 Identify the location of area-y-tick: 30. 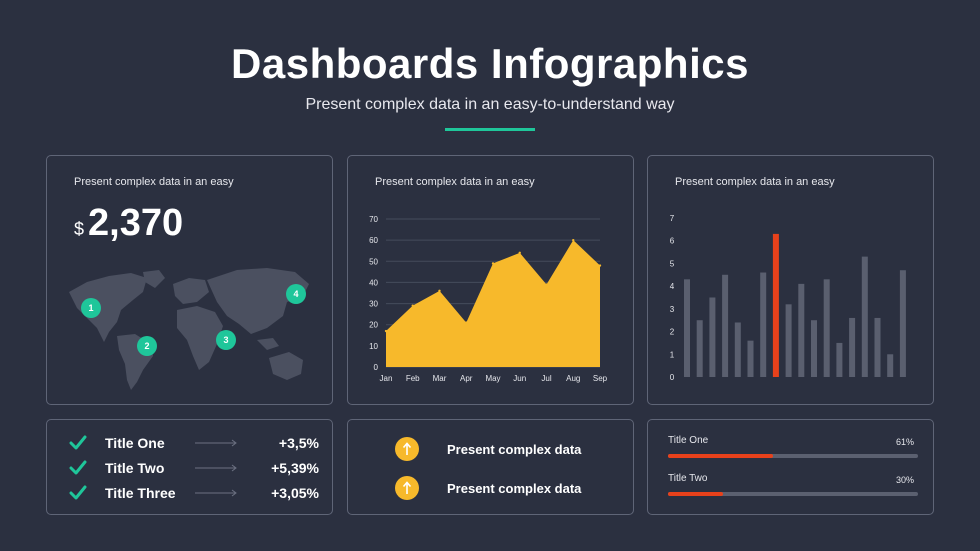
(373, 304).